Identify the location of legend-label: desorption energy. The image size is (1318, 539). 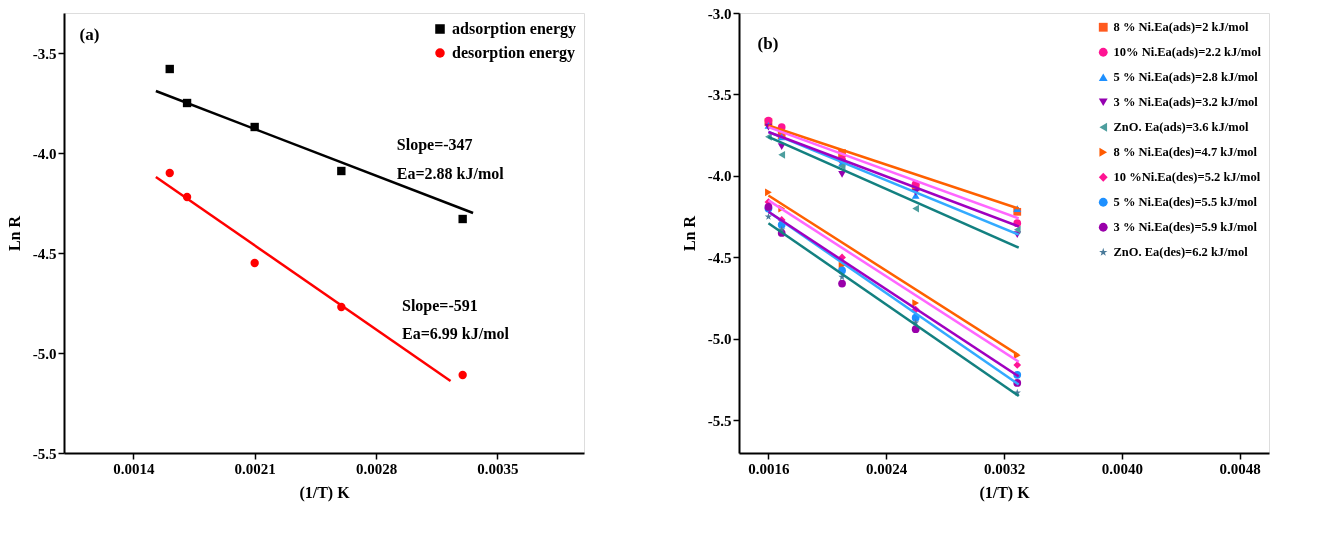
(514, 53).